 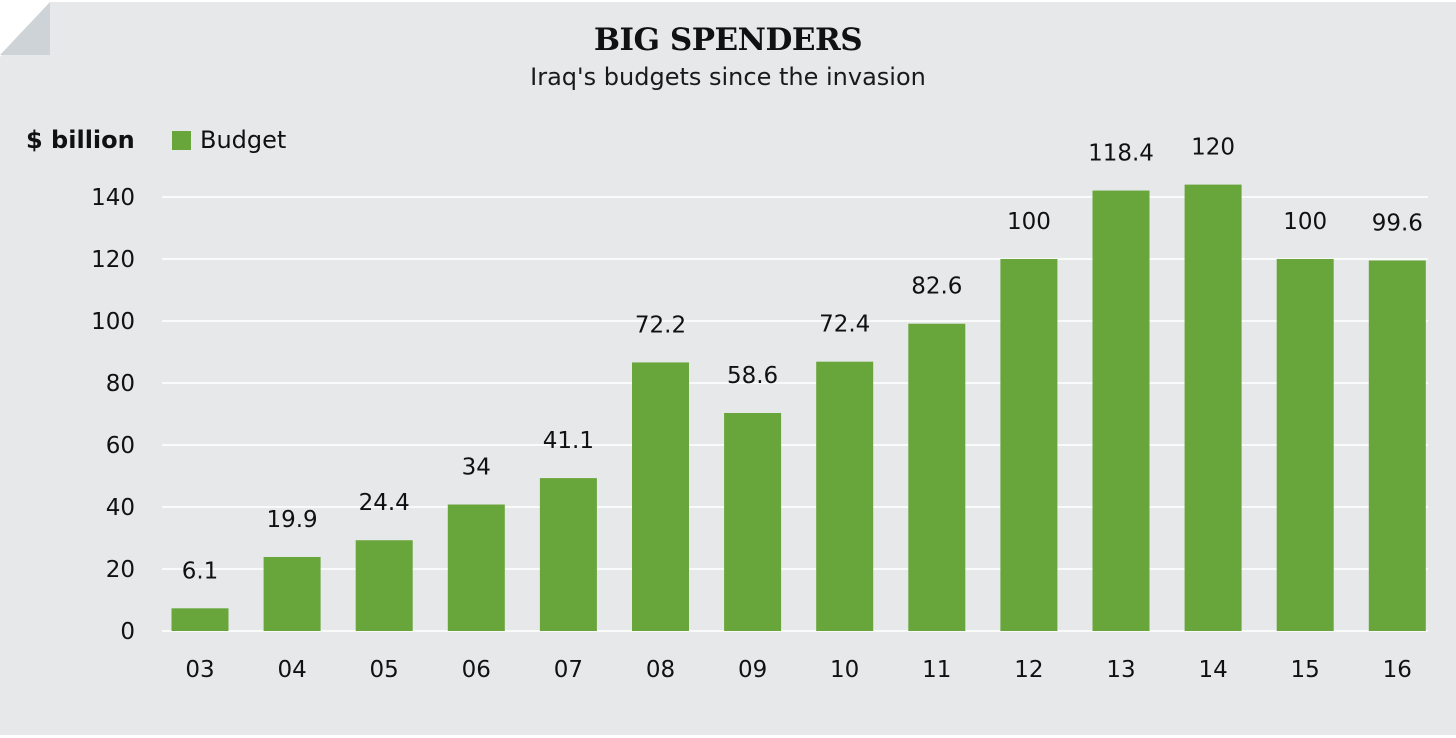 I want to click on x-tick-label: 12, so click(x=1028, y=670).